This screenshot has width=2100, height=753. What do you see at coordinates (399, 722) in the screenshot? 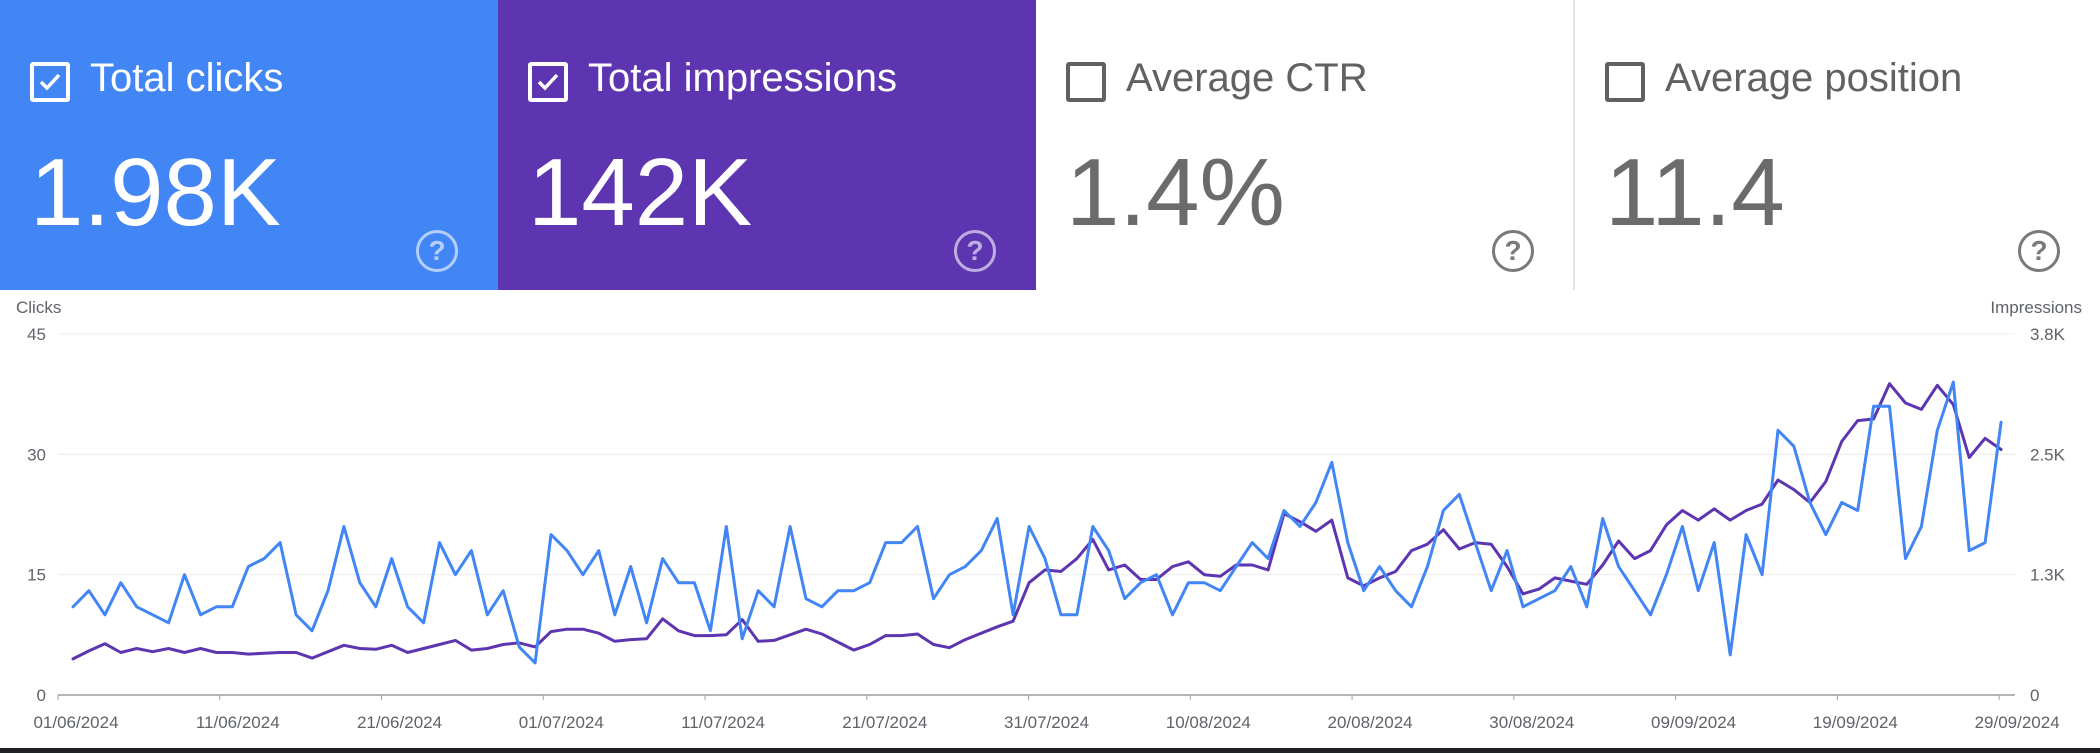
I see `x-tick-label: 21/06/2024` at bounding box center [399, 722].